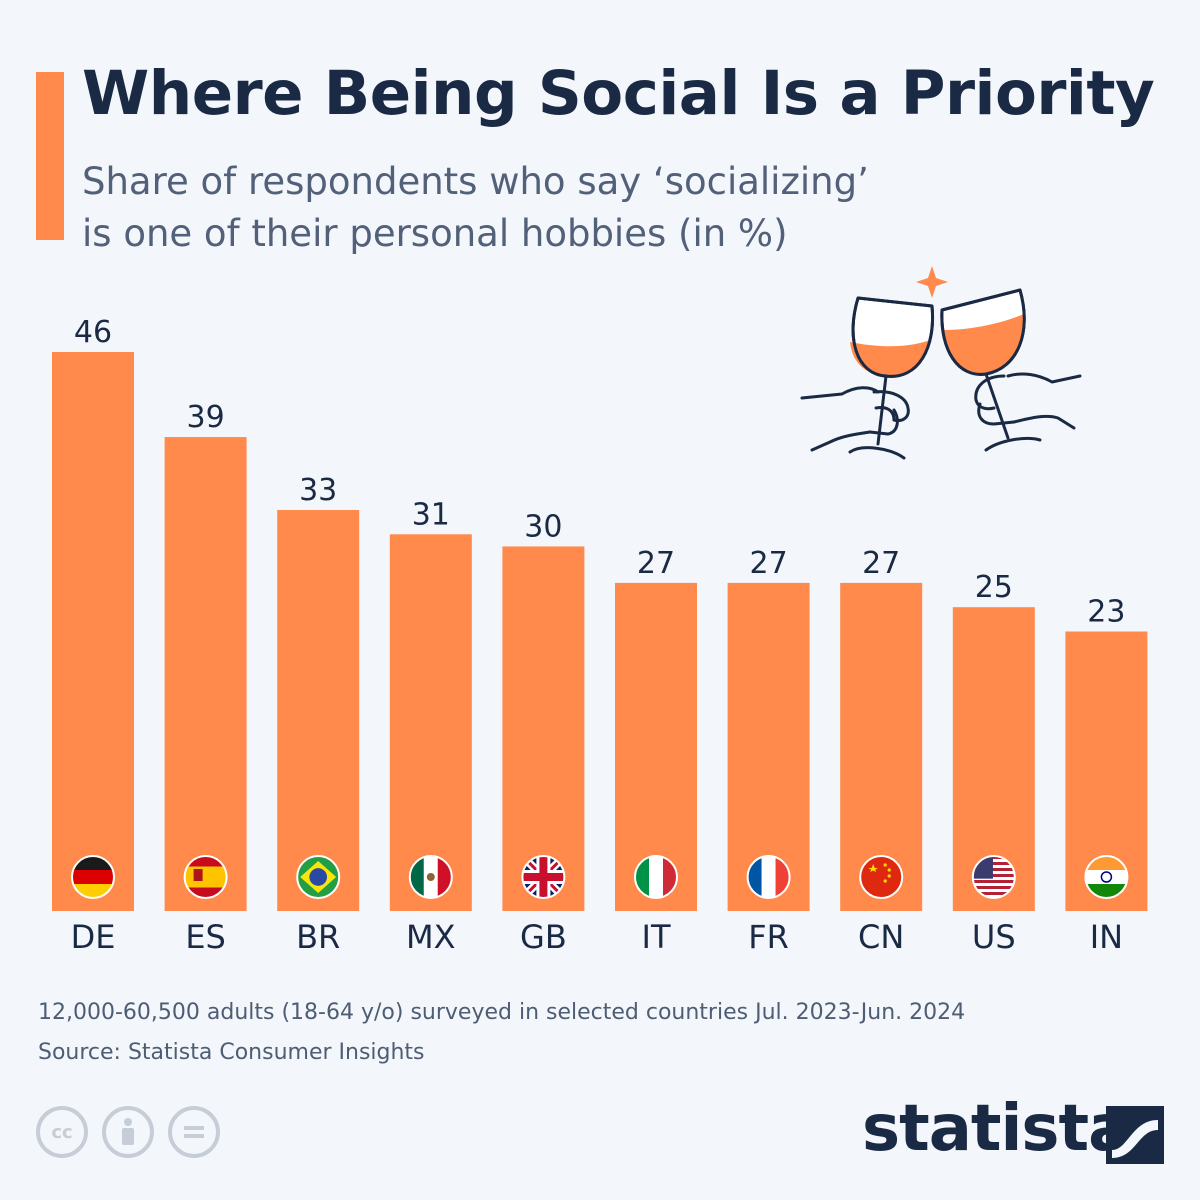  I want to click on category-label: BR, so click(318, 937).